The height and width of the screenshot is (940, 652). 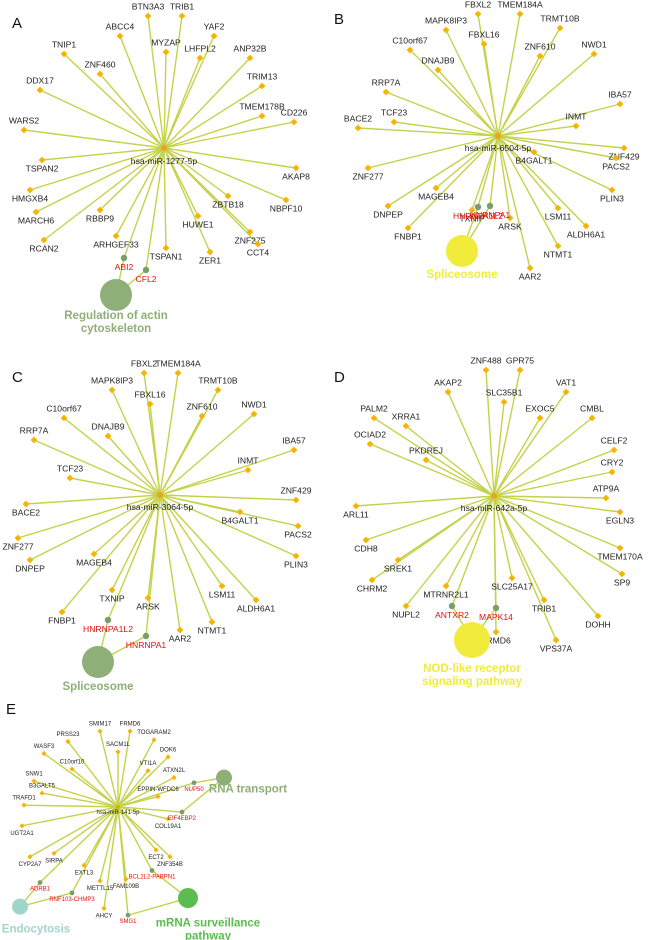 I want to click on gene-label: DOK6, so click(x=168, y=750).